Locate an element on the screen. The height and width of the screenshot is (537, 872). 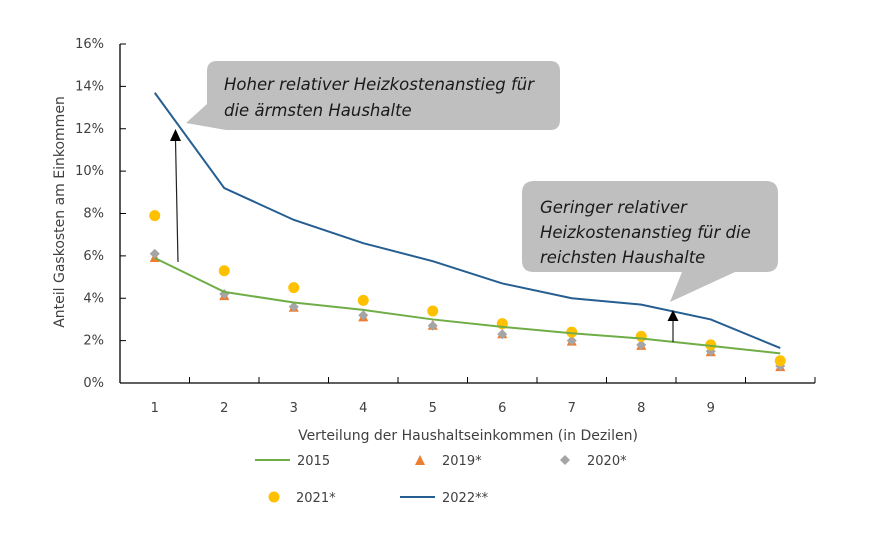
y-tick-label: 12% is located at coordinates (89, 129).